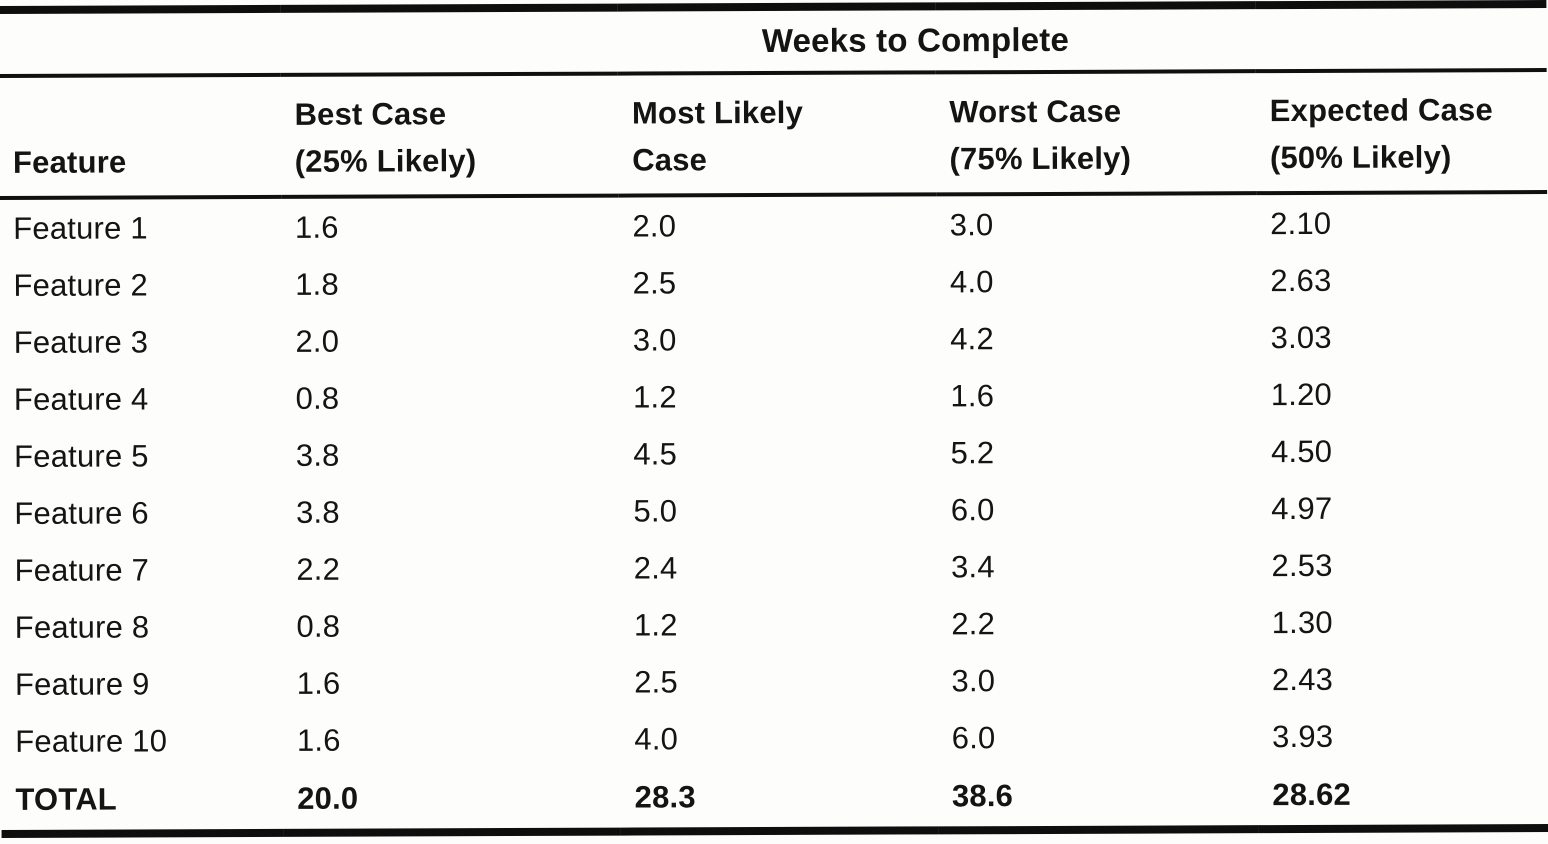 The height and width of the screenshot is (844, 1548). Describe the element at coordinates (317, 284) in the screenshot. I see `best-case-cell: 1.8` at that location.